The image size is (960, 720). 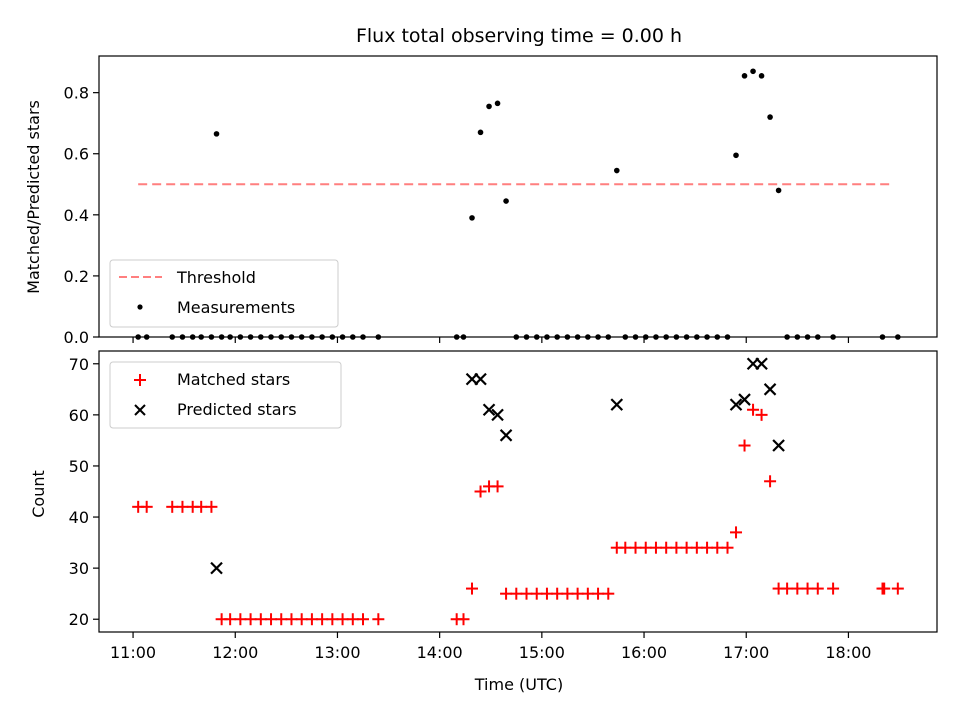 I want to click on x-tick-label: 13:00, so click(x=337, y=652).